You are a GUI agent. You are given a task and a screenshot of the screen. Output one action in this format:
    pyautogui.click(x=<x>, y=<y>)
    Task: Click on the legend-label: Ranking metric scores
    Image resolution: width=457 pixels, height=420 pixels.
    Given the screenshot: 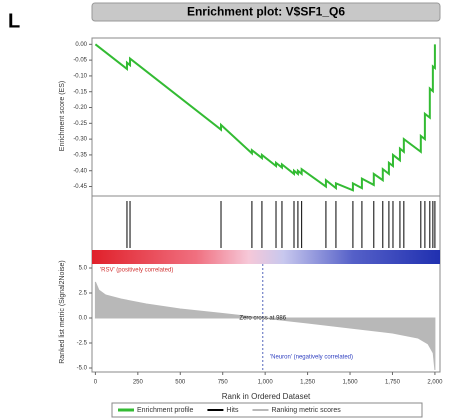 What is the action you would take?
    pyautogui.click(x=306, y=410)
    